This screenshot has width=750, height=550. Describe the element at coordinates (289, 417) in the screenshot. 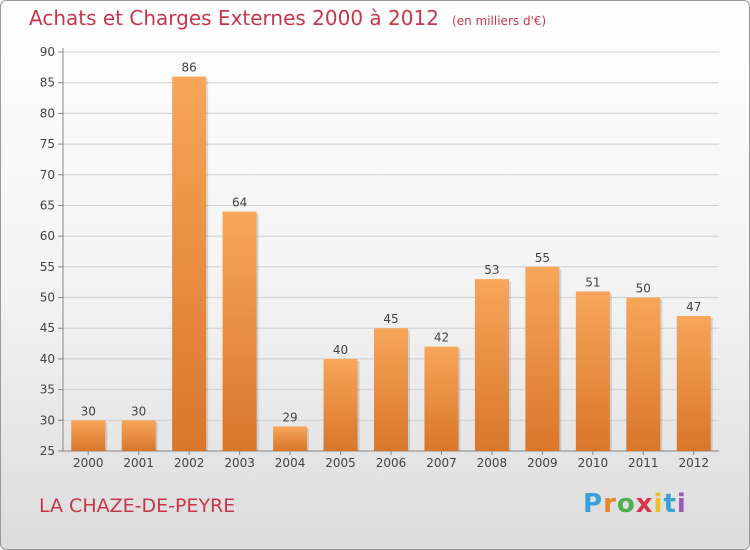

I see `value-label: 29` at that location.